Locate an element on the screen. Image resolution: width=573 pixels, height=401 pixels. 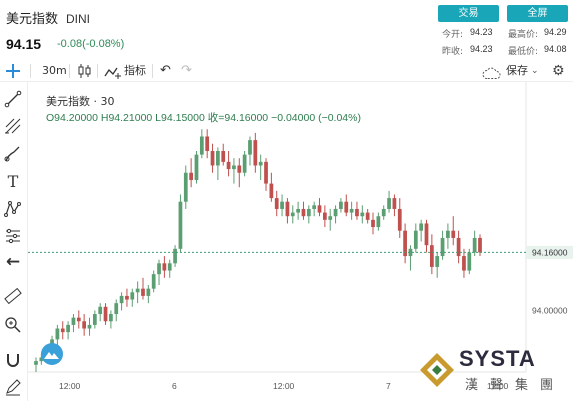
symbol-code: DINI is located at coordinates (78, 19).